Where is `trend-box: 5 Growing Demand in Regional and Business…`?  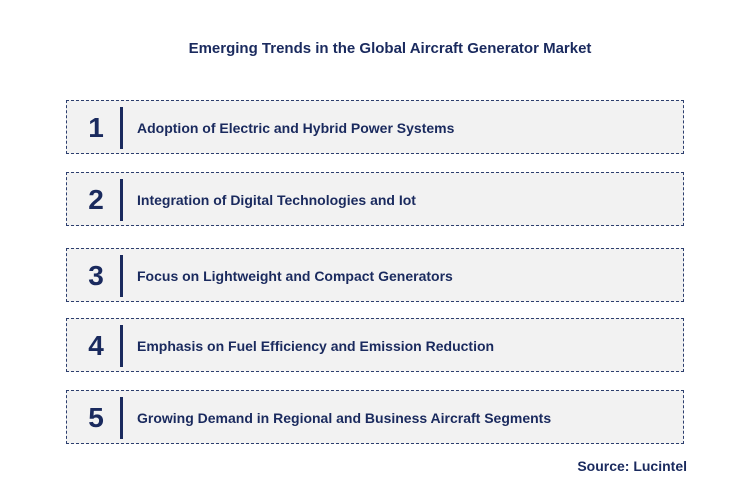 trend-box: 5 Growing Demand in Regional and Business… is located at coordinates (375, 417).